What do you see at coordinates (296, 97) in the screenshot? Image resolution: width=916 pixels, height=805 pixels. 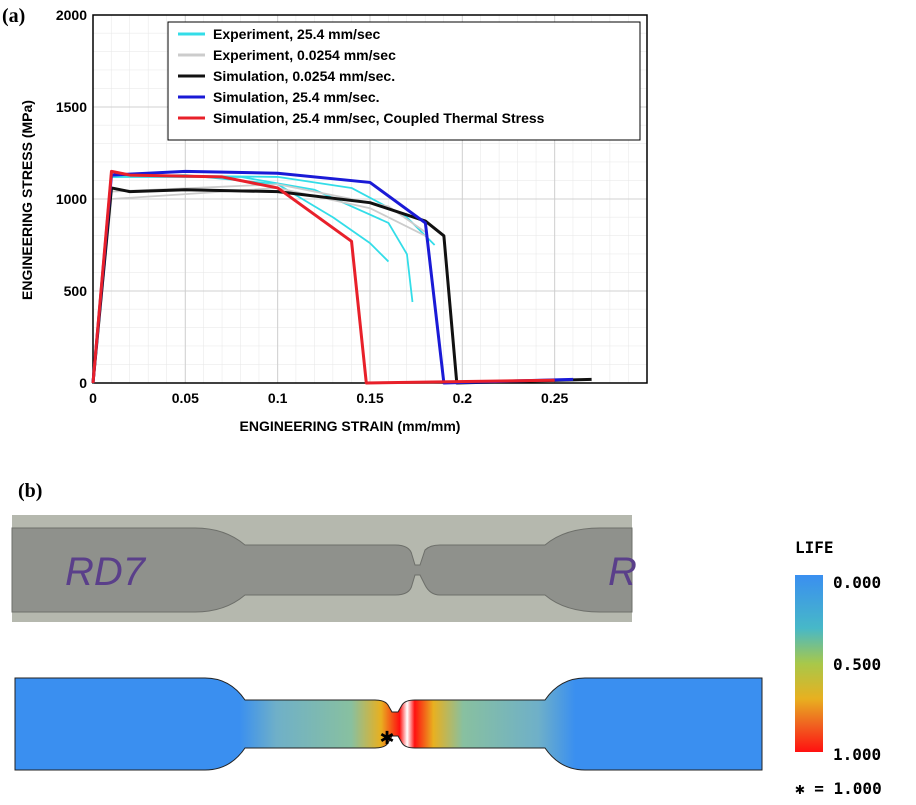 I see `legend-label: Simulation, 25.4 mm/sec.` at bounding box center [296, 97].